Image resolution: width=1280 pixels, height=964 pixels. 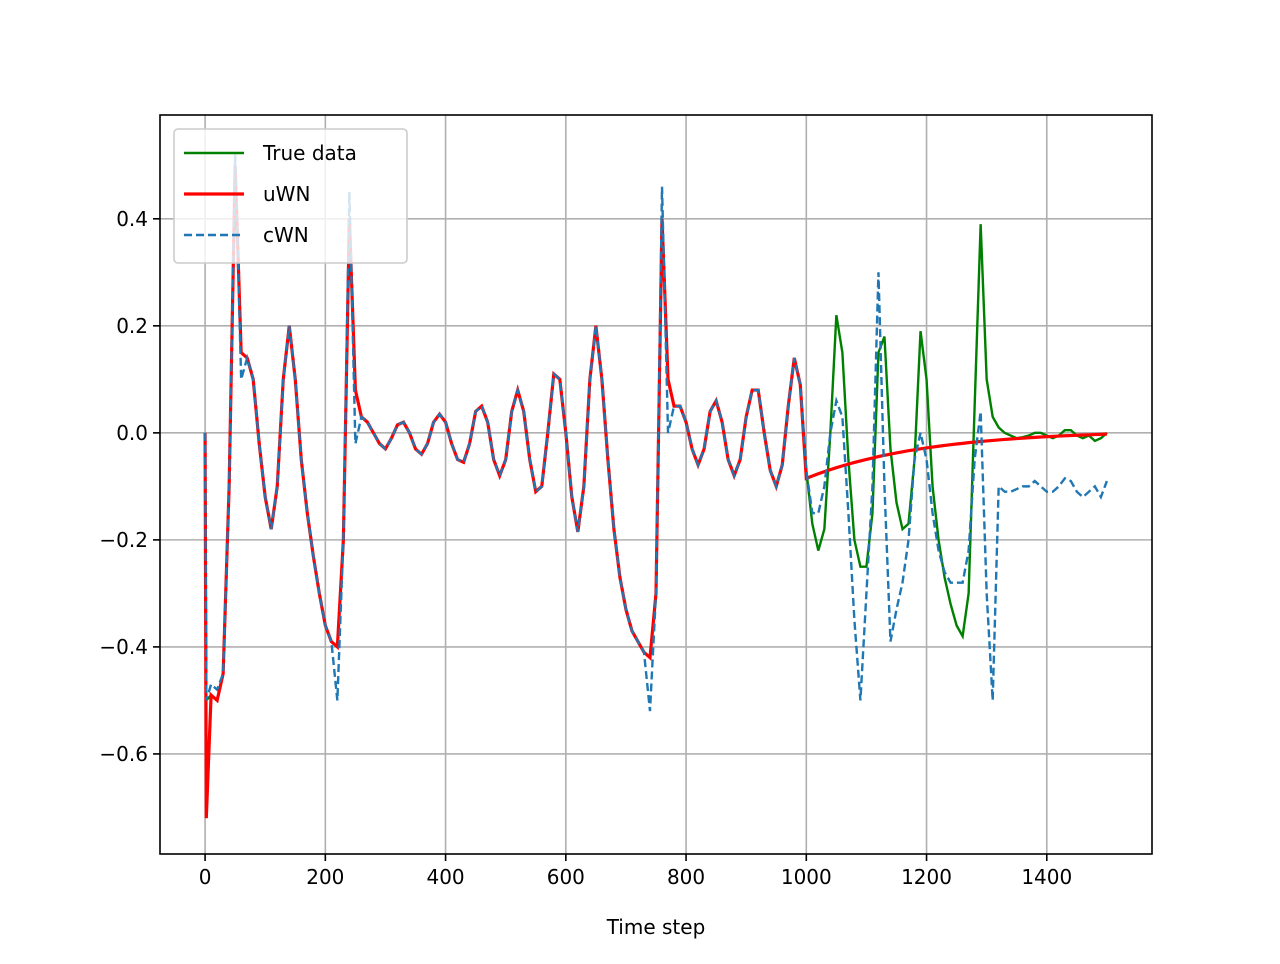 I want to click on y-tick-label: −0.6, so click(x=123, y=754).